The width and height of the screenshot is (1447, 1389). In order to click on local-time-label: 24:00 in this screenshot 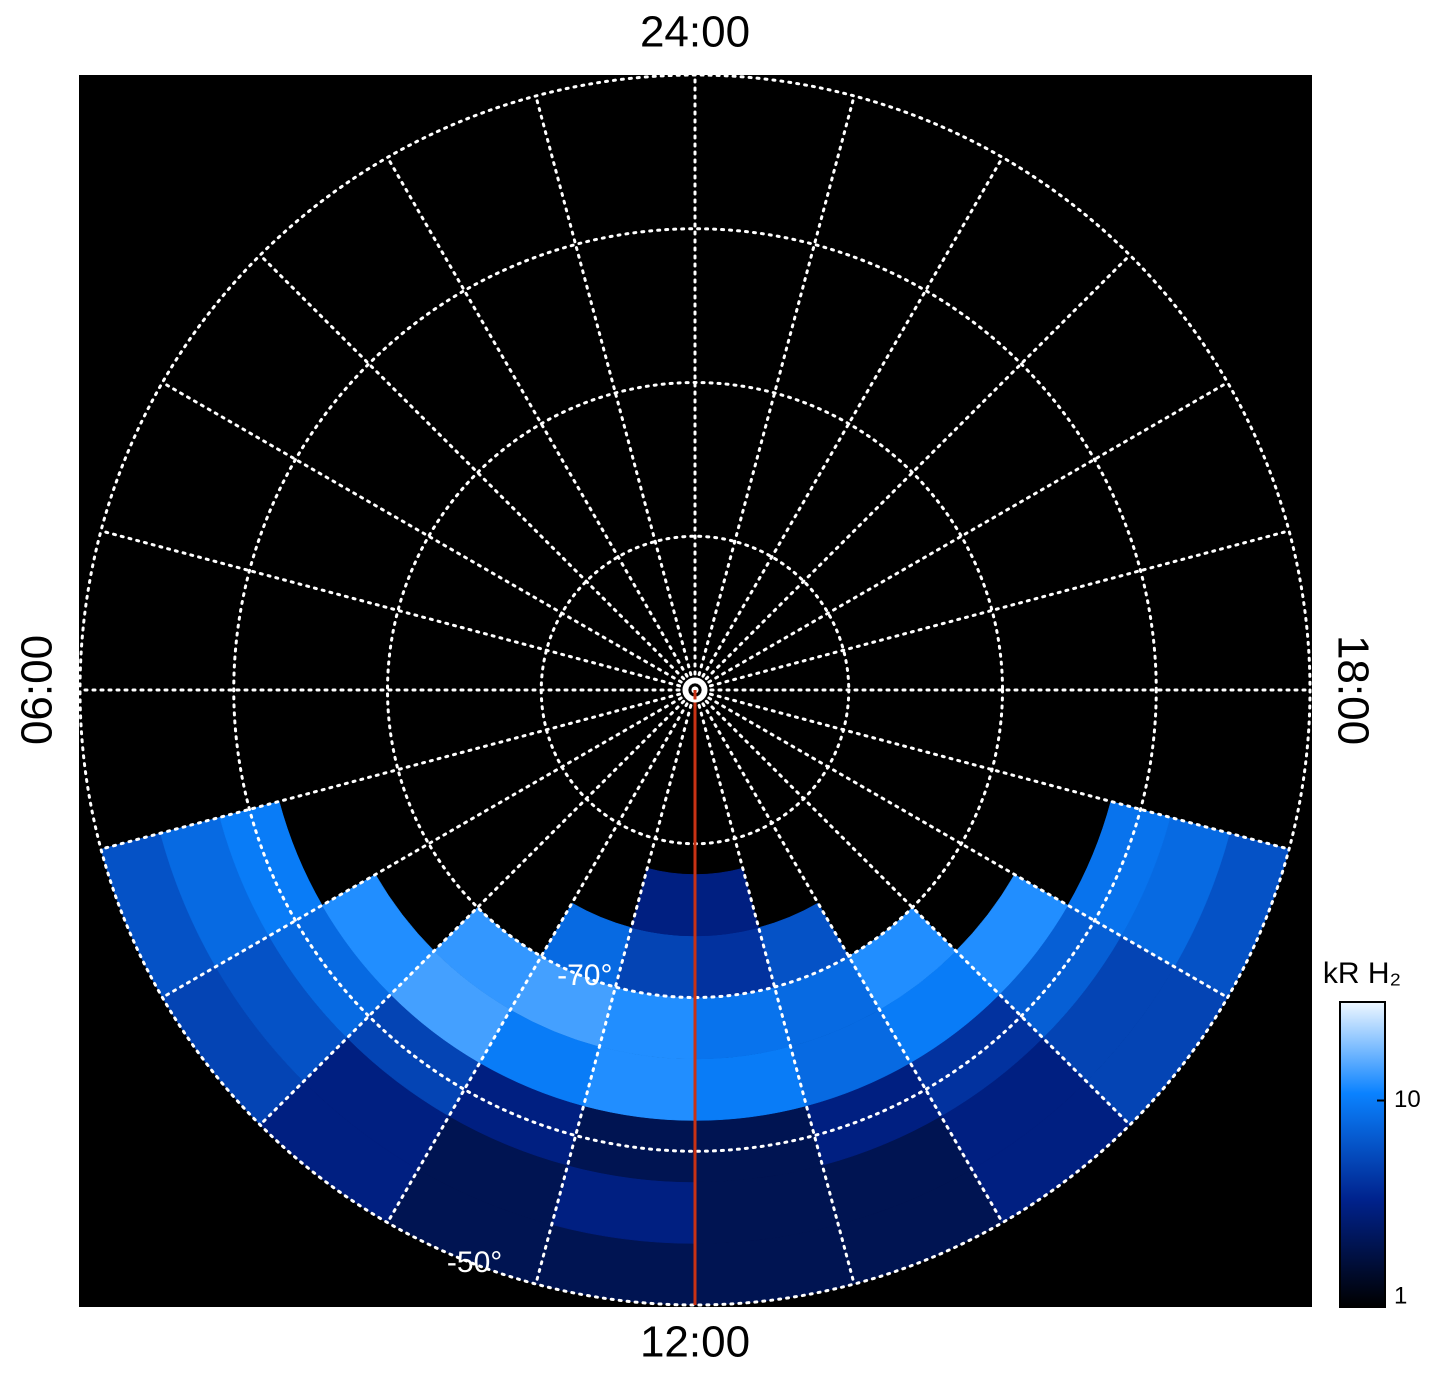, I will do `click(695, 32)`.